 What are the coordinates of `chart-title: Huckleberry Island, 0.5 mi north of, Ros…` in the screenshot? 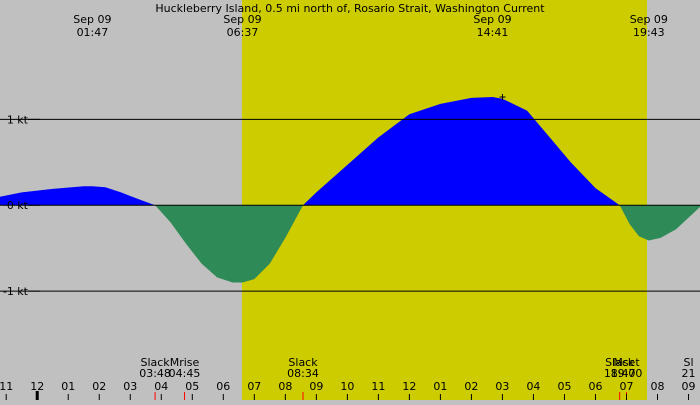 It's located at (350, 8).